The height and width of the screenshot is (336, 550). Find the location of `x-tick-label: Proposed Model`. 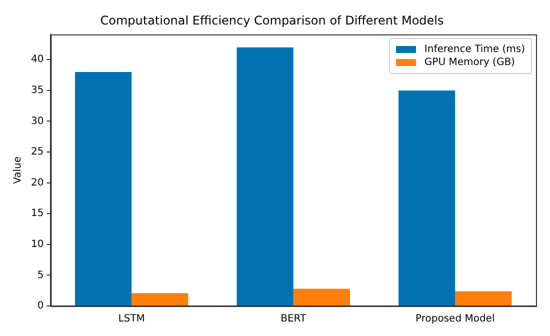

x-tick-label: Proposed Model is located at coordinates (455, 319).